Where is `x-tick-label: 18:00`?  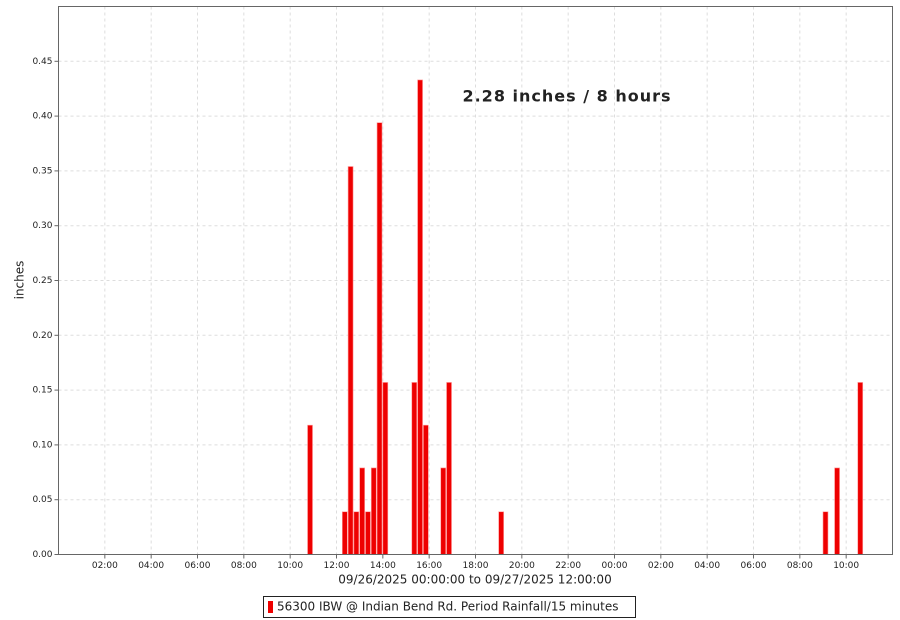
x-tick-label: 18:00 is located at coordinates (476, 566).